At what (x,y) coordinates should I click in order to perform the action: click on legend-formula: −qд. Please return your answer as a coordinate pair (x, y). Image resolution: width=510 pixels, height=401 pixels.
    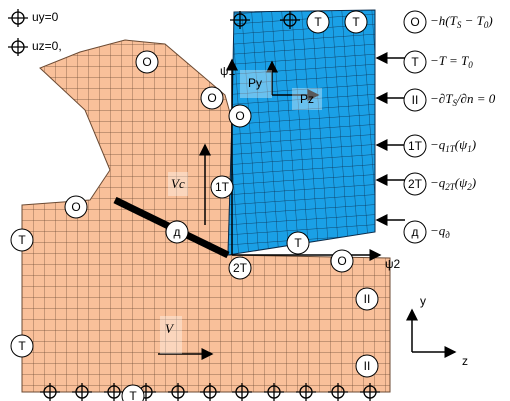
    Looking at the image, I should click on (440, 231).